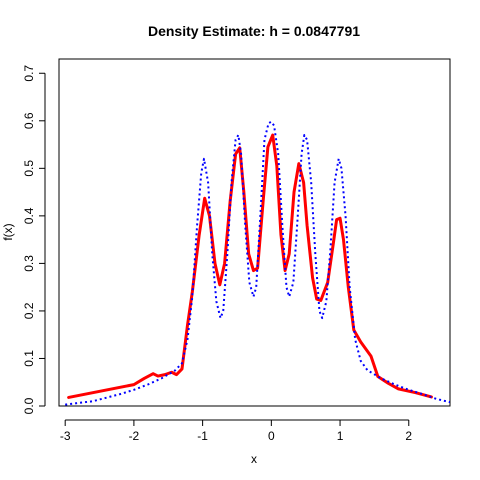 This screenshot has height=480, width=480. I want to click on y-tick-label: 0.7, so click(29, 73).